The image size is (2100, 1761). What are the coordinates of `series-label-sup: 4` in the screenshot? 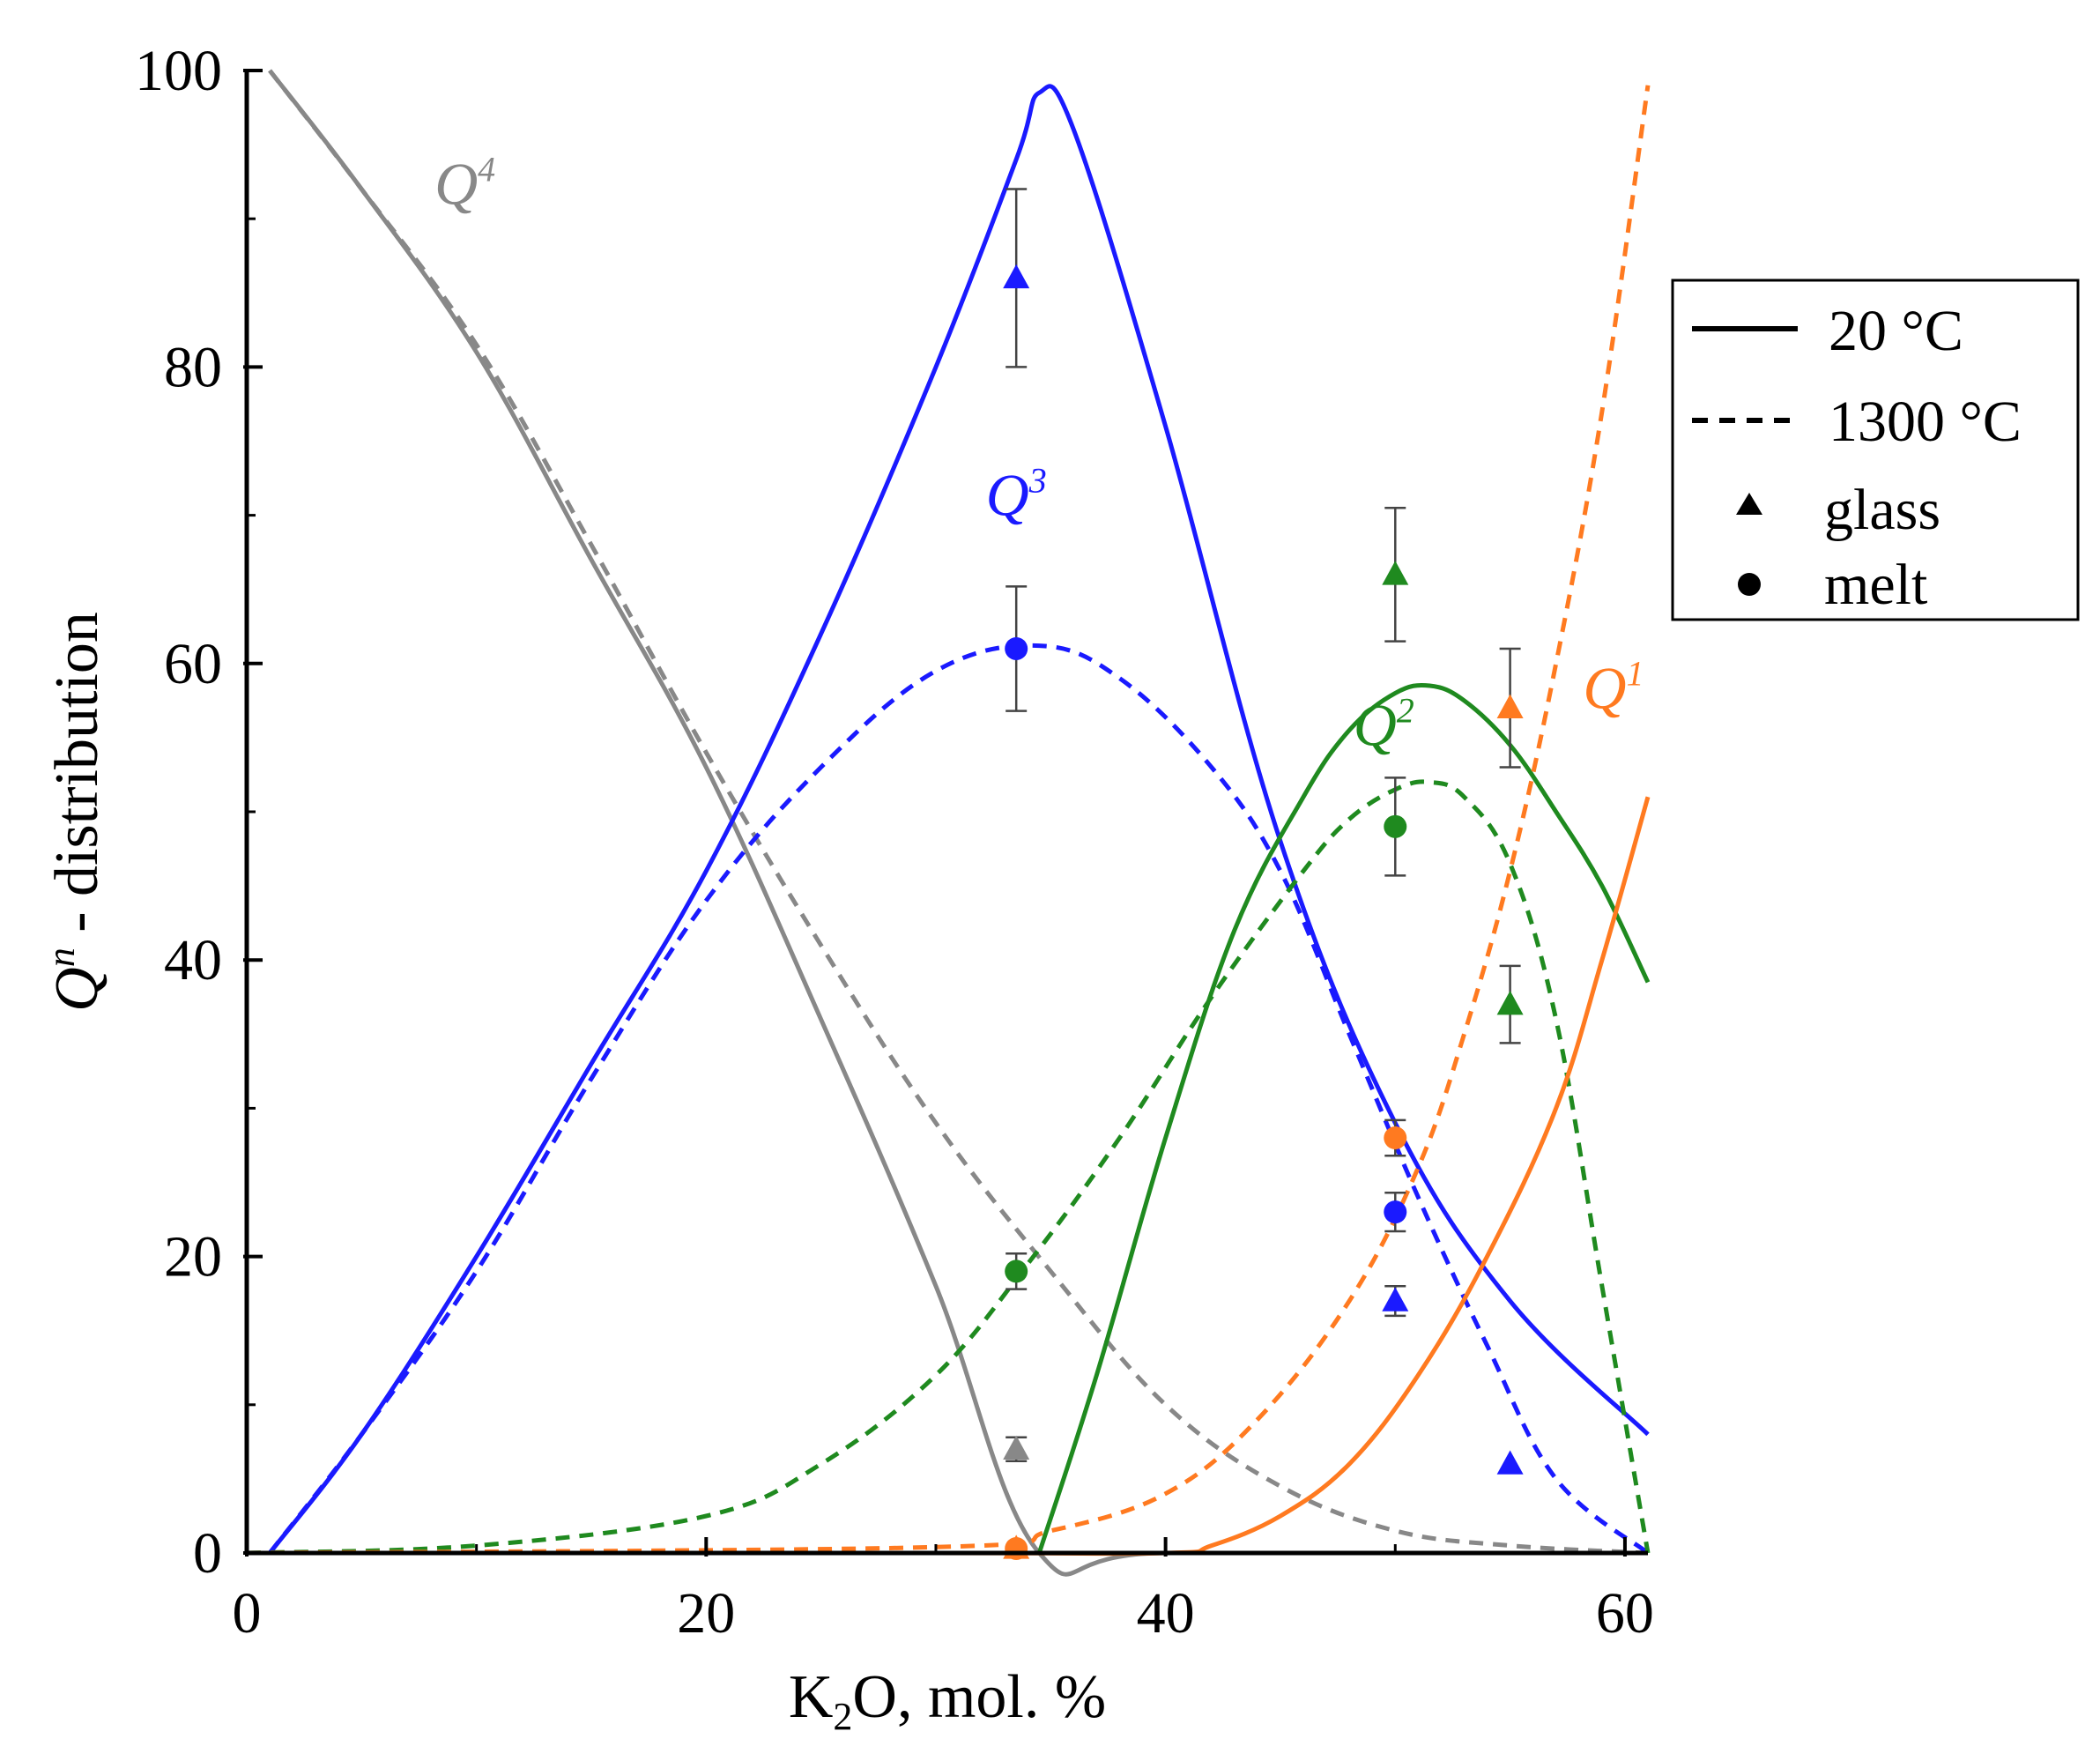 It's located at (487, 169).